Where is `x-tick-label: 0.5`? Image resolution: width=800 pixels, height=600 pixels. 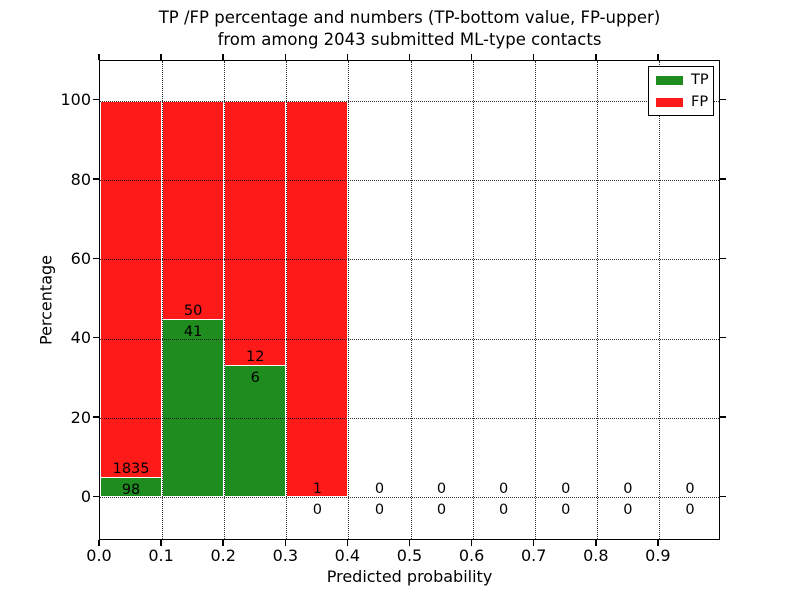
x-tick-label: 0.5 is located at coordinates (409, 555).